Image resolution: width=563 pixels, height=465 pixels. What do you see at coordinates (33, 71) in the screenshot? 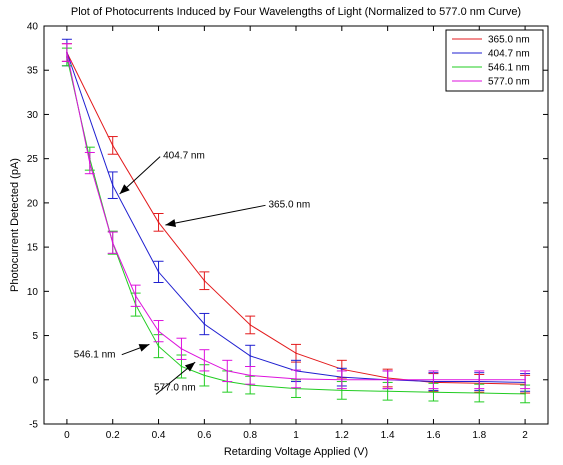
I see `y-tick-label: 35` at bounding box center [33, 71].